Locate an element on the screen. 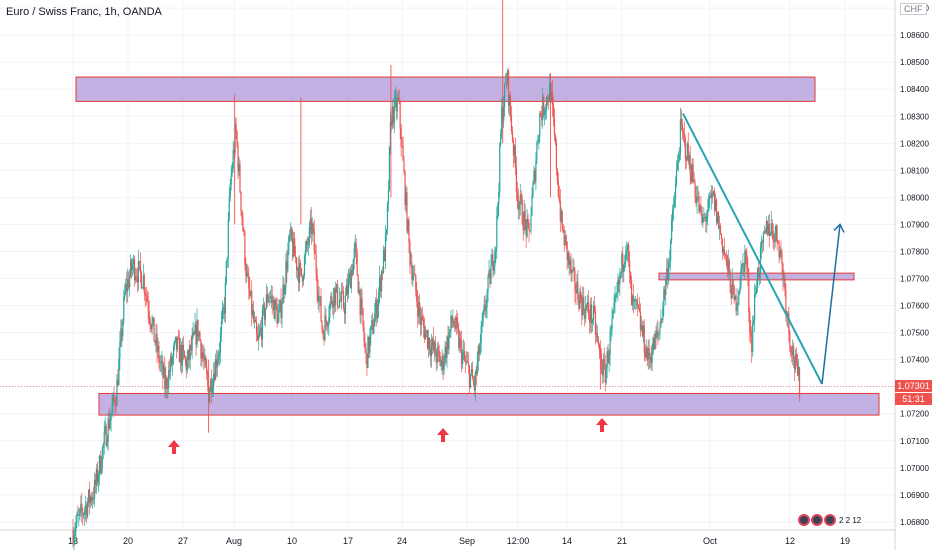  y-tick-label: 1.08400 is located at coordinates (914, 89).